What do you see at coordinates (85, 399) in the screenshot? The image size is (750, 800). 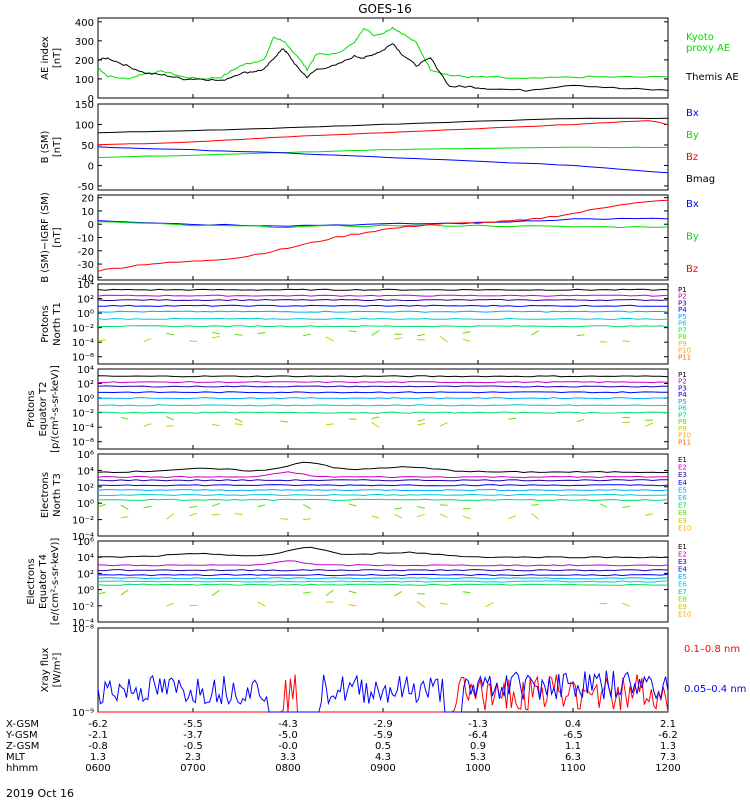 I see `y-tick-label: 10⁰` at bounding box center [85, 399].